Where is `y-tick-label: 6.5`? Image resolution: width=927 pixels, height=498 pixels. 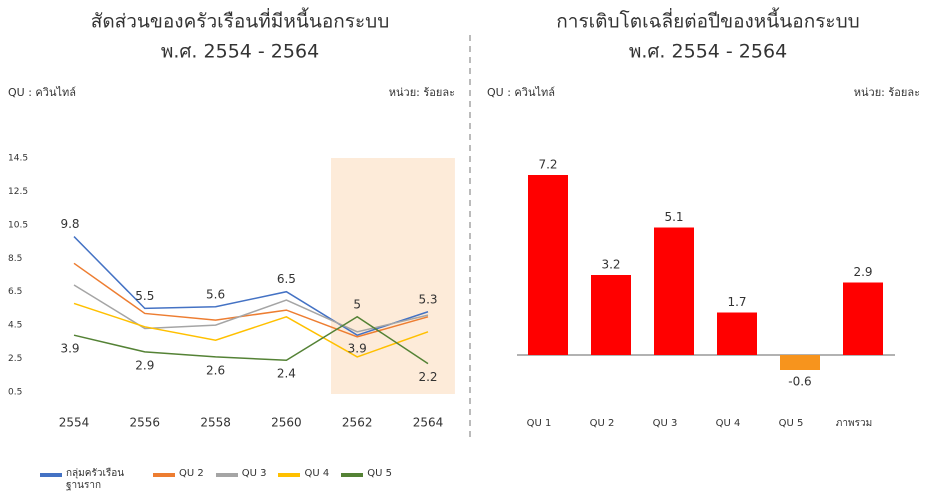 y-tick-label: 6.5 is located at coordinates (15, 292).